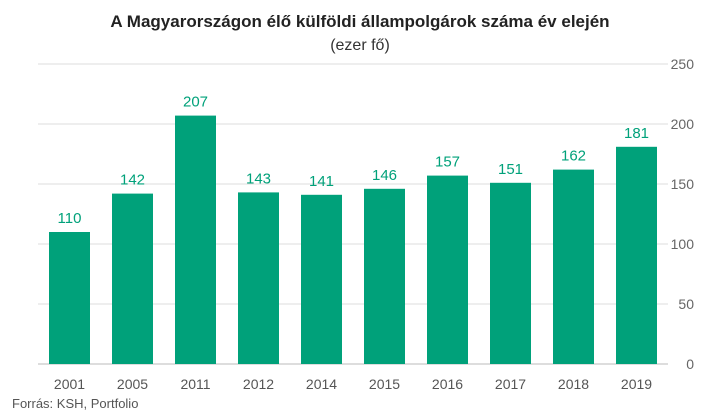 This screenshot has width=720, height=418. What do you see at coordinates (683, 244) in the screenshot?
I see `y-tick-label: 100` at bounding box center [683, 244].